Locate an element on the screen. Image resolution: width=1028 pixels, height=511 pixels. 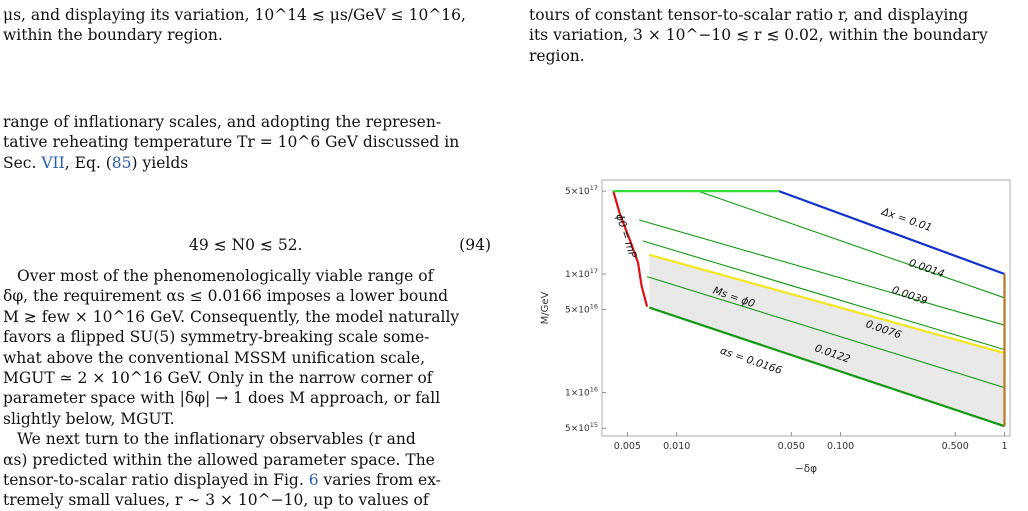
y-tick-label: 1×10¹⁶ is located at coordinates (581, 392).